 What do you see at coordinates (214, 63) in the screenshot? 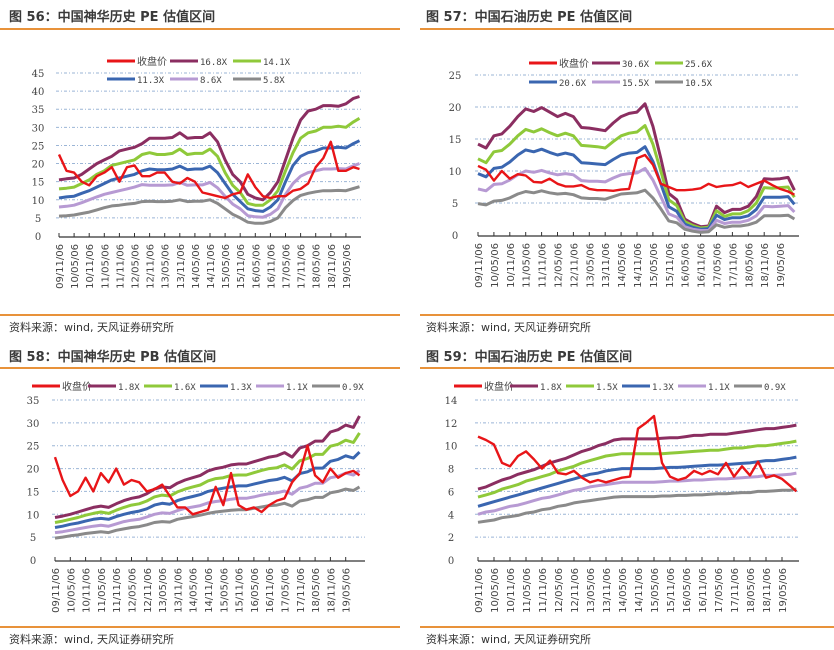
I see `legend-label: 16.8X` at bounding box center [214, 63].